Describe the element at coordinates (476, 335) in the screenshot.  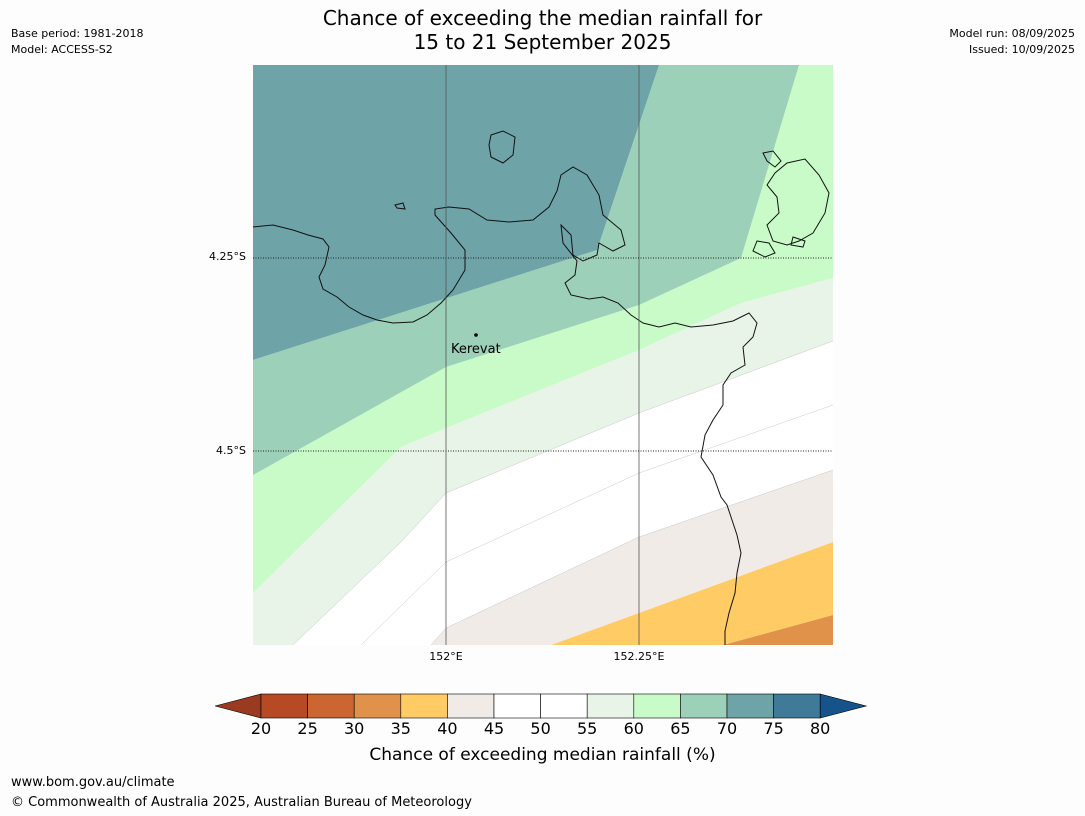
I see `kerevat-marker` at that location.